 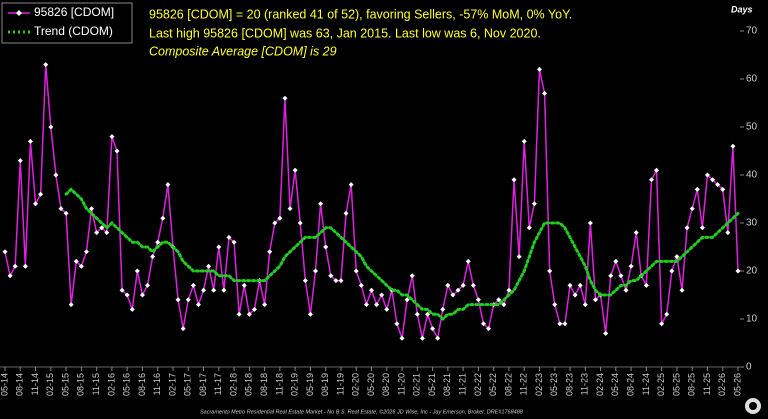 I want to click on x-tick-label: 08-23, so click(x=569, y=384).